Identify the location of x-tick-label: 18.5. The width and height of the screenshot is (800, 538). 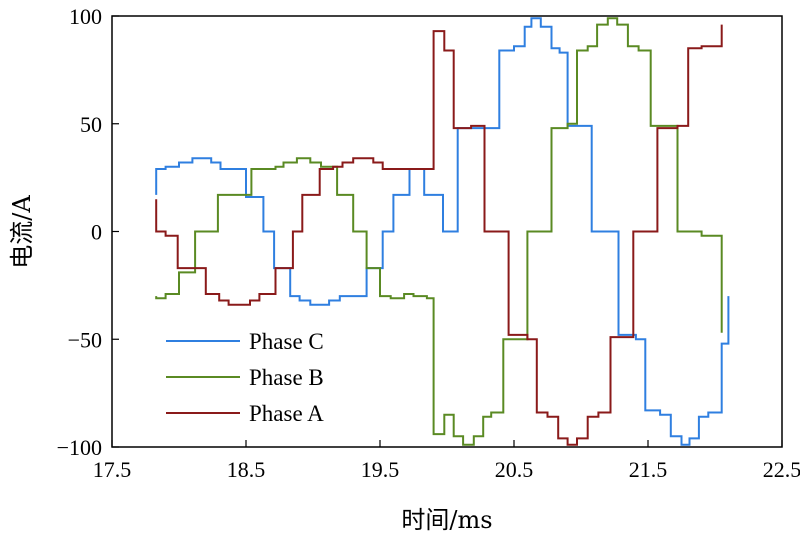
(246, 469).